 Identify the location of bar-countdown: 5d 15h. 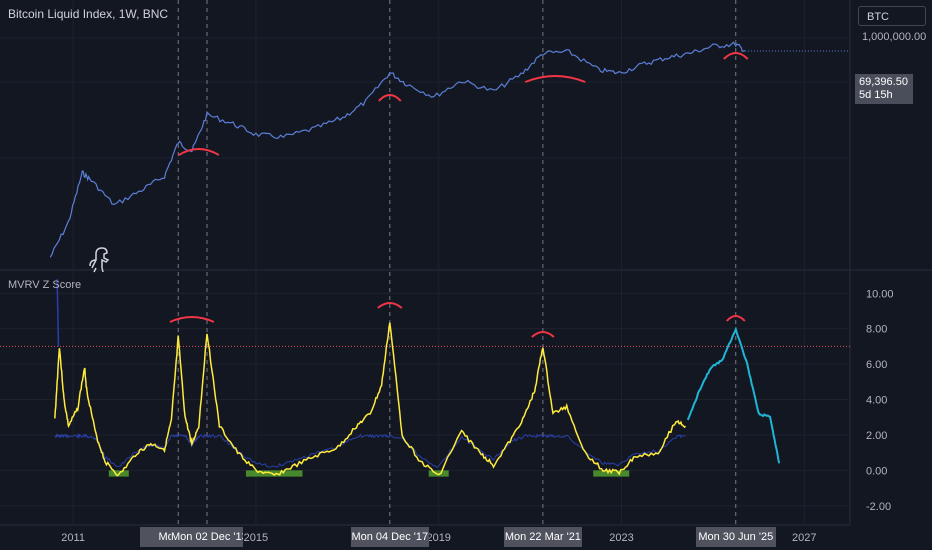
(876, 95).